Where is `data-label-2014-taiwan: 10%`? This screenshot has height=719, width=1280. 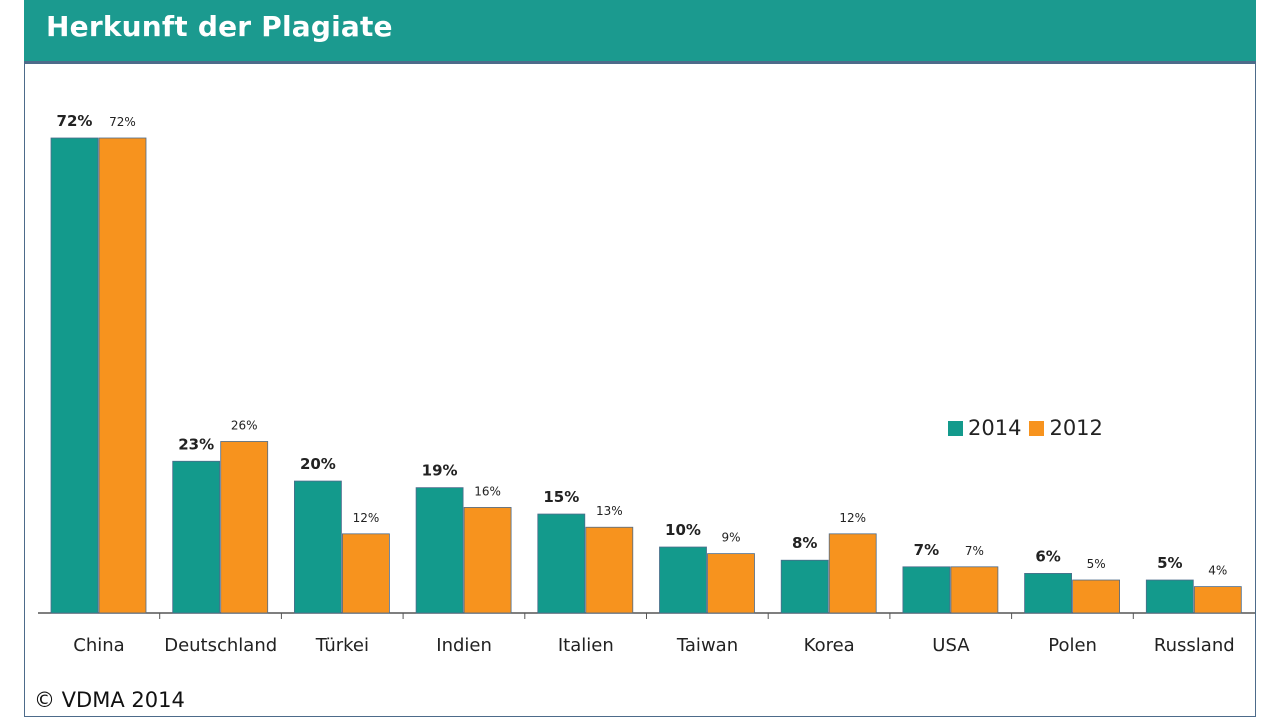 data-label-2014-taiwan: 10% is located at coordinates (683, 530).